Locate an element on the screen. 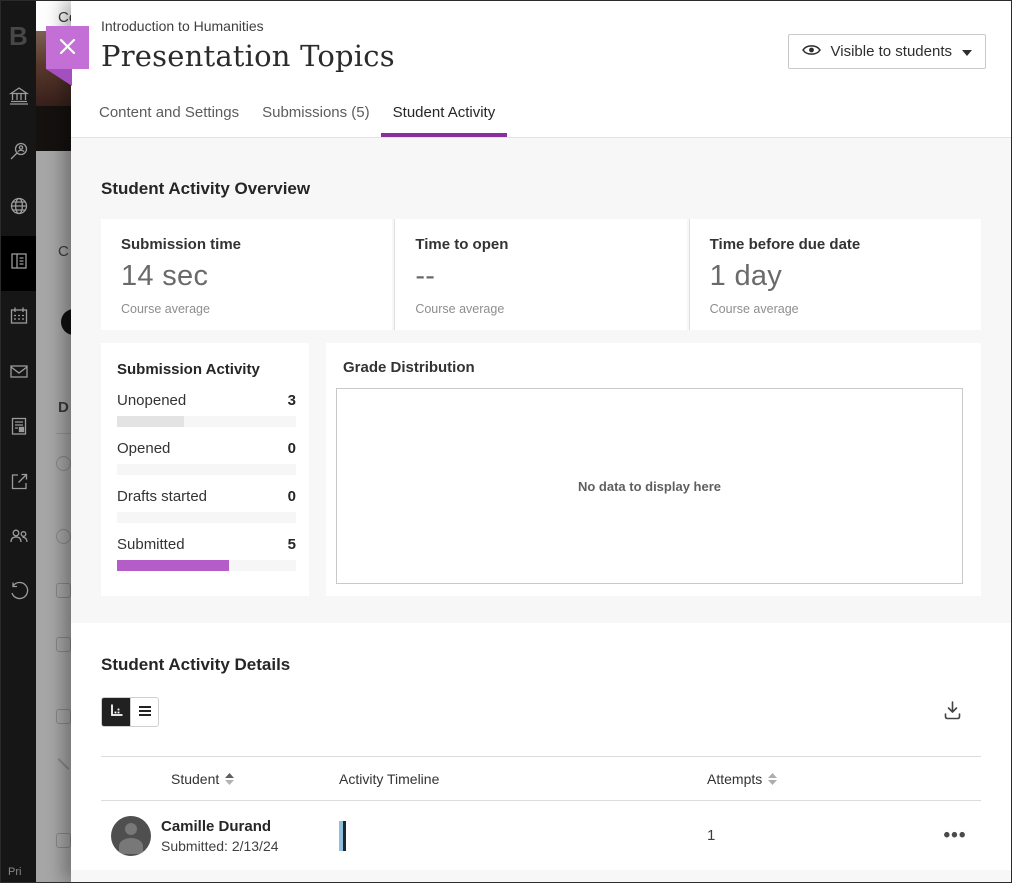 Image resolution: width=1012 pixels, height=883 pixels. app-navigation-rail: B is located at coordinates (18, 441).